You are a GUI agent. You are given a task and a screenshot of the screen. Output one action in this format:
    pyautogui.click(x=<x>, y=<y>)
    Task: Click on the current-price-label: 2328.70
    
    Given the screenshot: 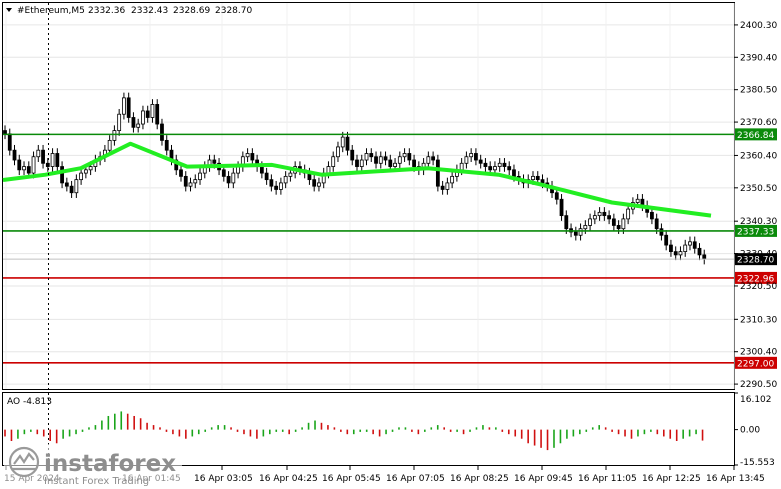 What is the action you would take?
    pyautogui.click(x=755, y=261)
    